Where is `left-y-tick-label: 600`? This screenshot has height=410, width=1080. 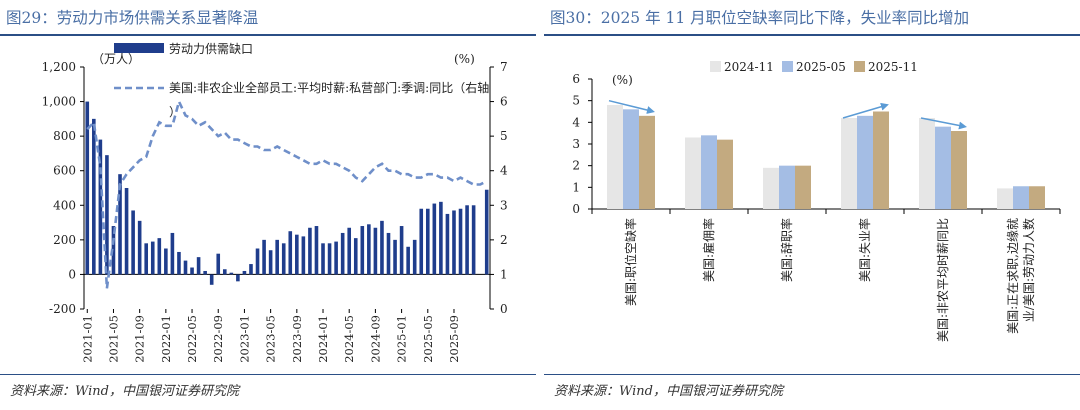 left-y-tick-label: 600 is located at coordinates (64, 171).